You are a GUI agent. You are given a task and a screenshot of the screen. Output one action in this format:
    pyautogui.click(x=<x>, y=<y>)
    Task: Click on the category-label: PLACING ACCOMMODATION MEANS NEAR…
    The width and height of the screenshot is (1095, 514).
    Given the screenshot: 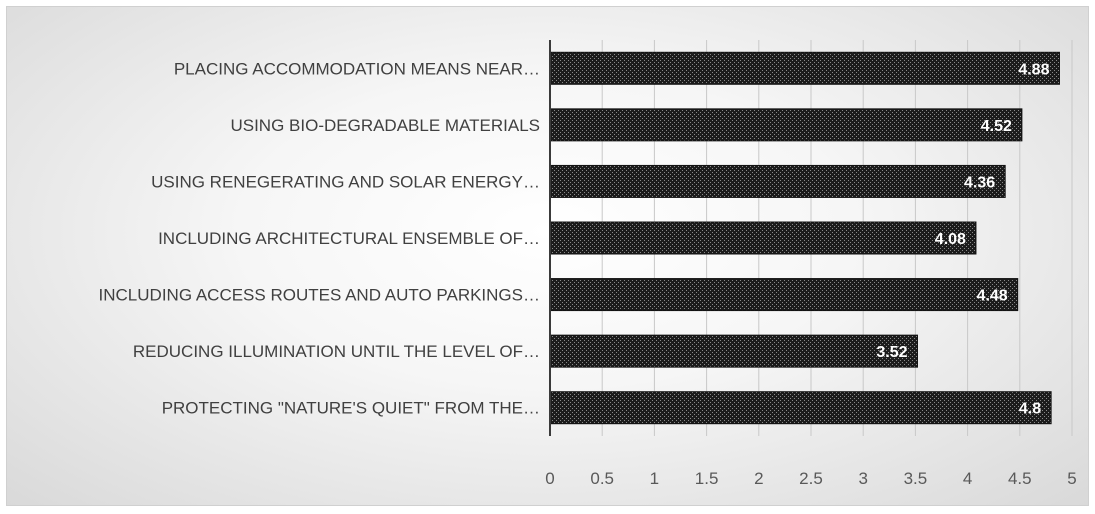 What is the action you would take?
    pyautogui.click(x=357, y=68)
    